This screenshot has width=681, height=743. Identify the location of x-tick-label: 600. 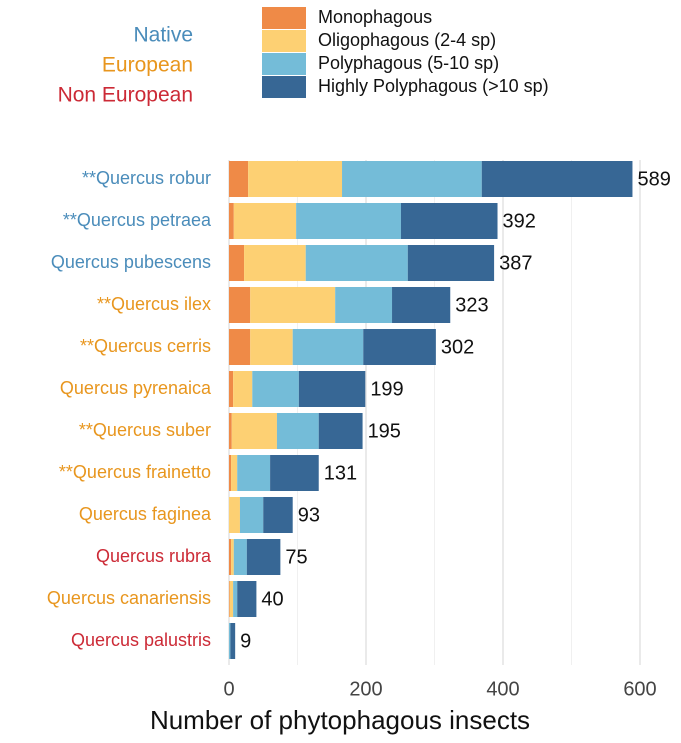
(639, 689).